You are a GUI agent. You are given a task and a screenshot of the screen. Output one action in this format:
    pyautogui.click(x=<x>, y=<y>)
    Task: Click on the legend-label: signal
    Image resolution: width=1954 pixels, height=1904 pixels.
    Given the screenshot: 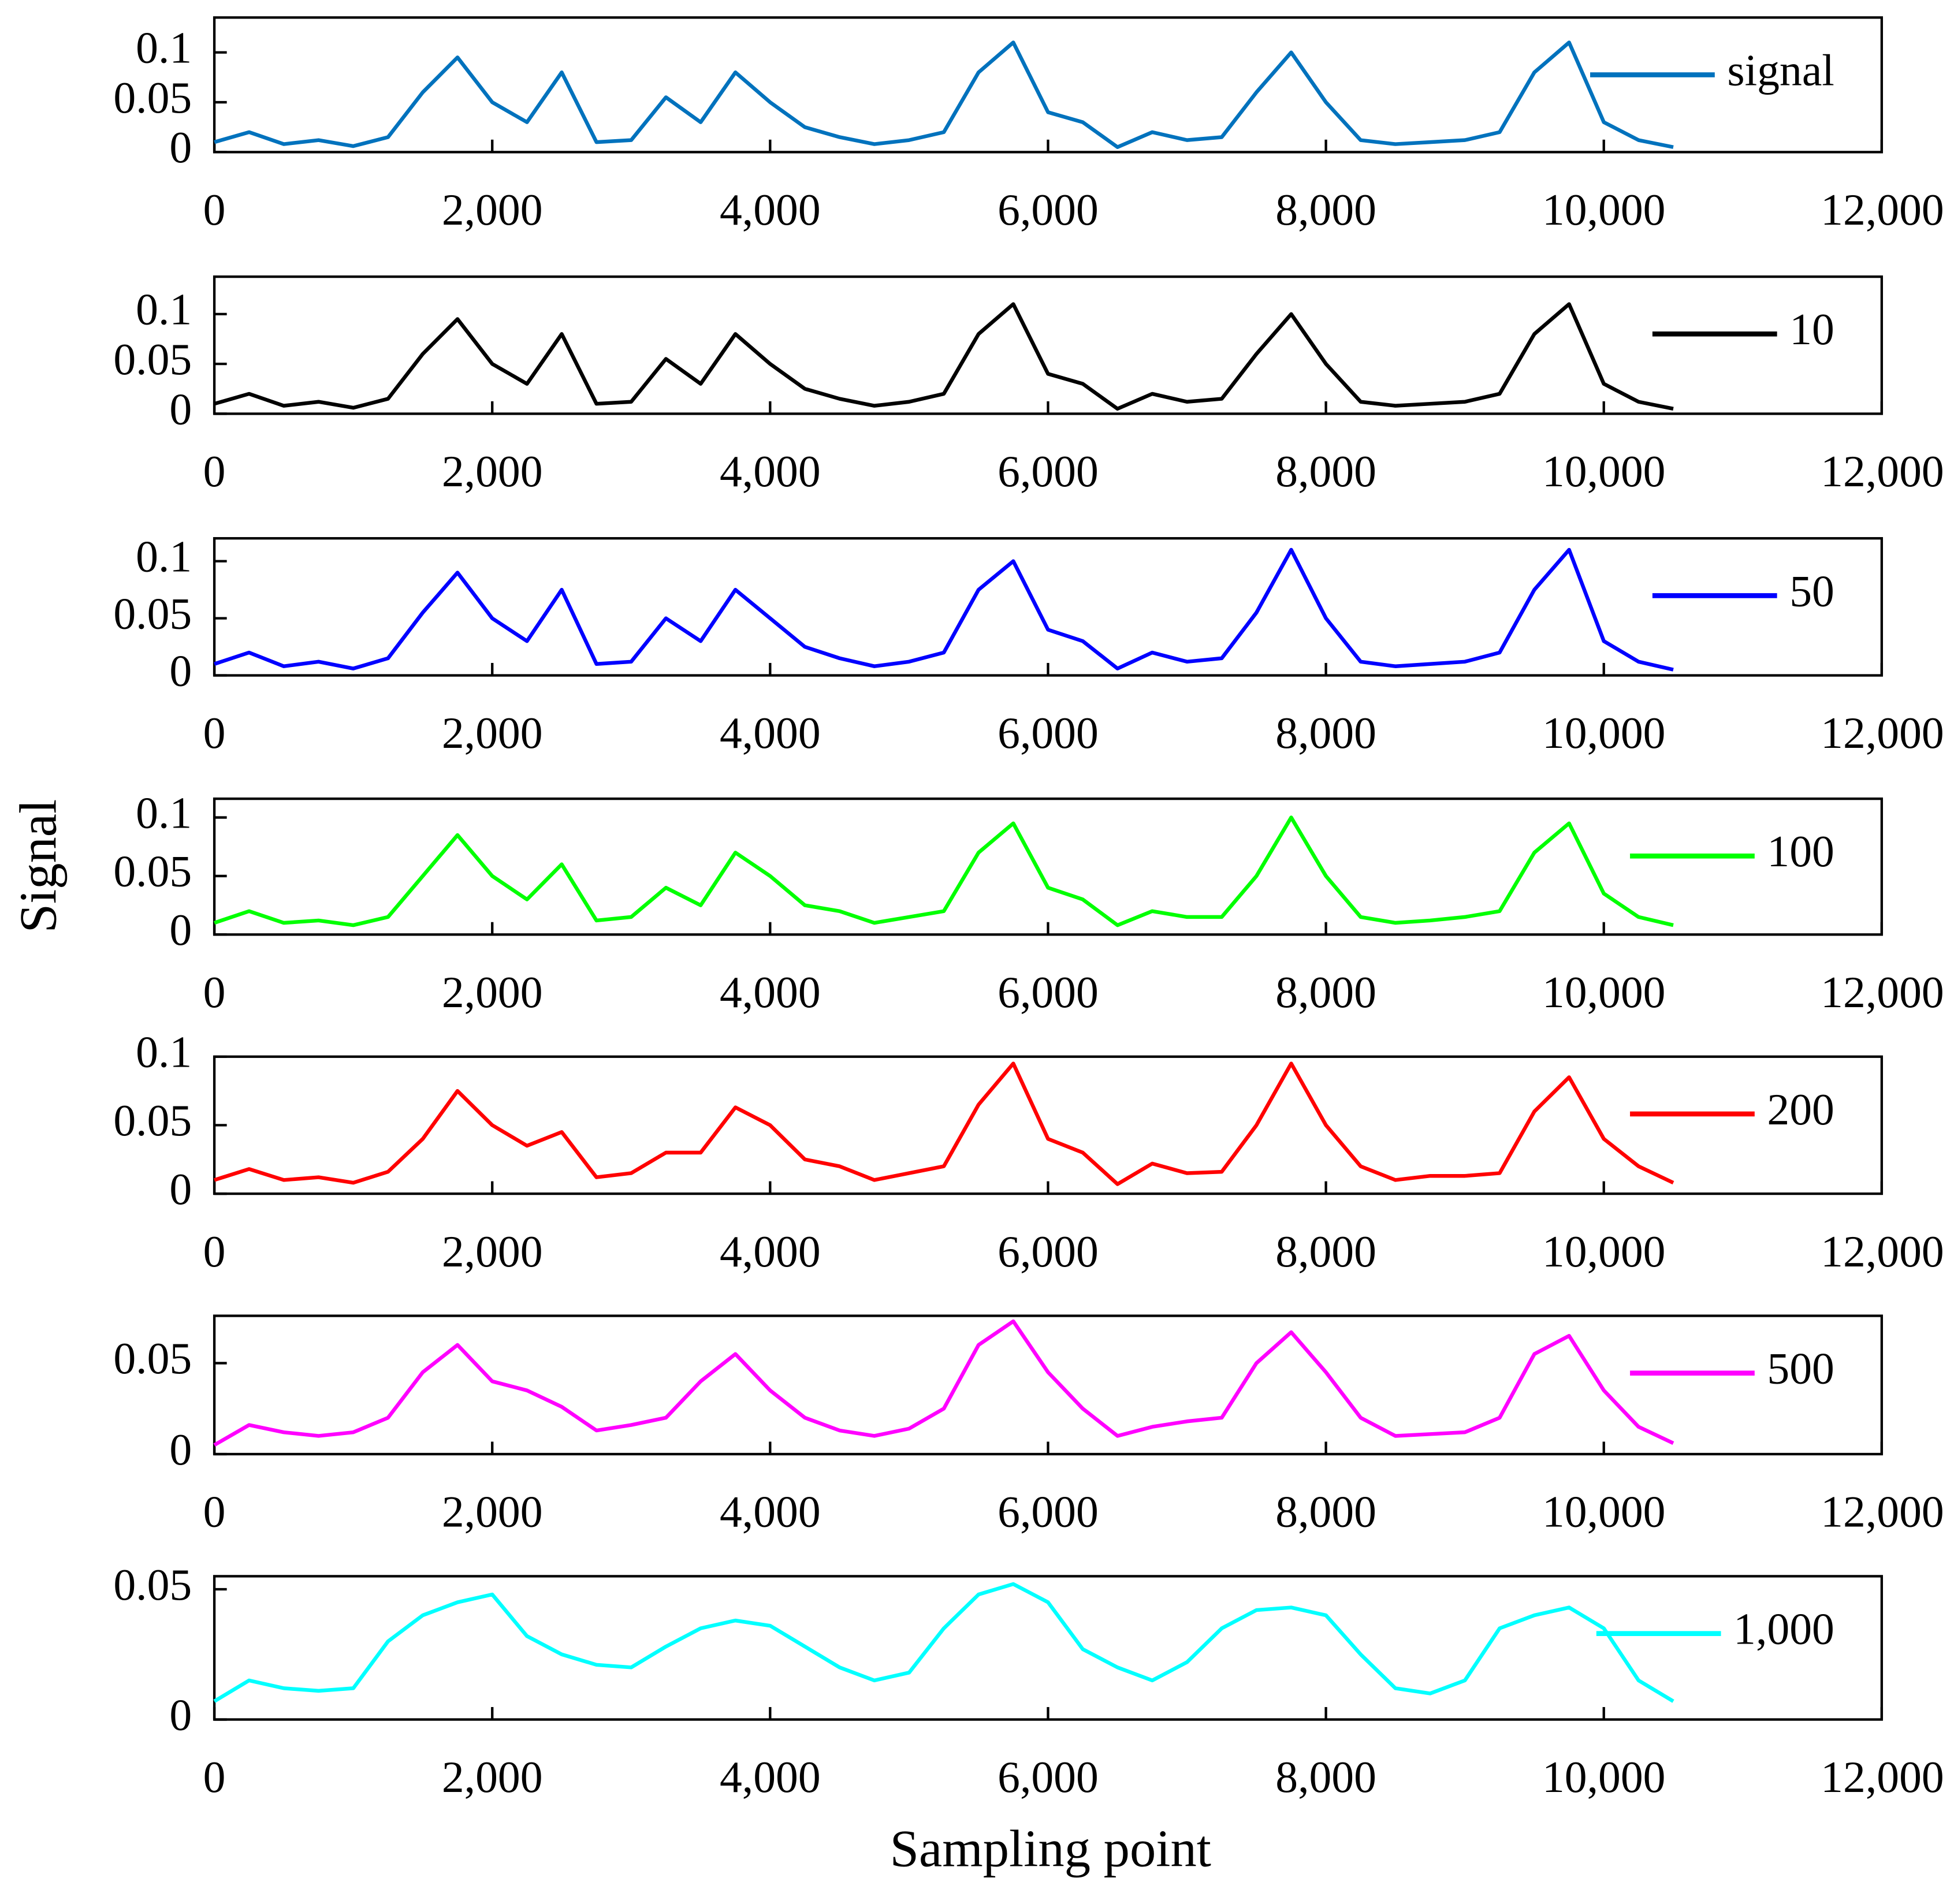 What is the action you would take?
    pyautogui.click(x=1780, y=70)
    